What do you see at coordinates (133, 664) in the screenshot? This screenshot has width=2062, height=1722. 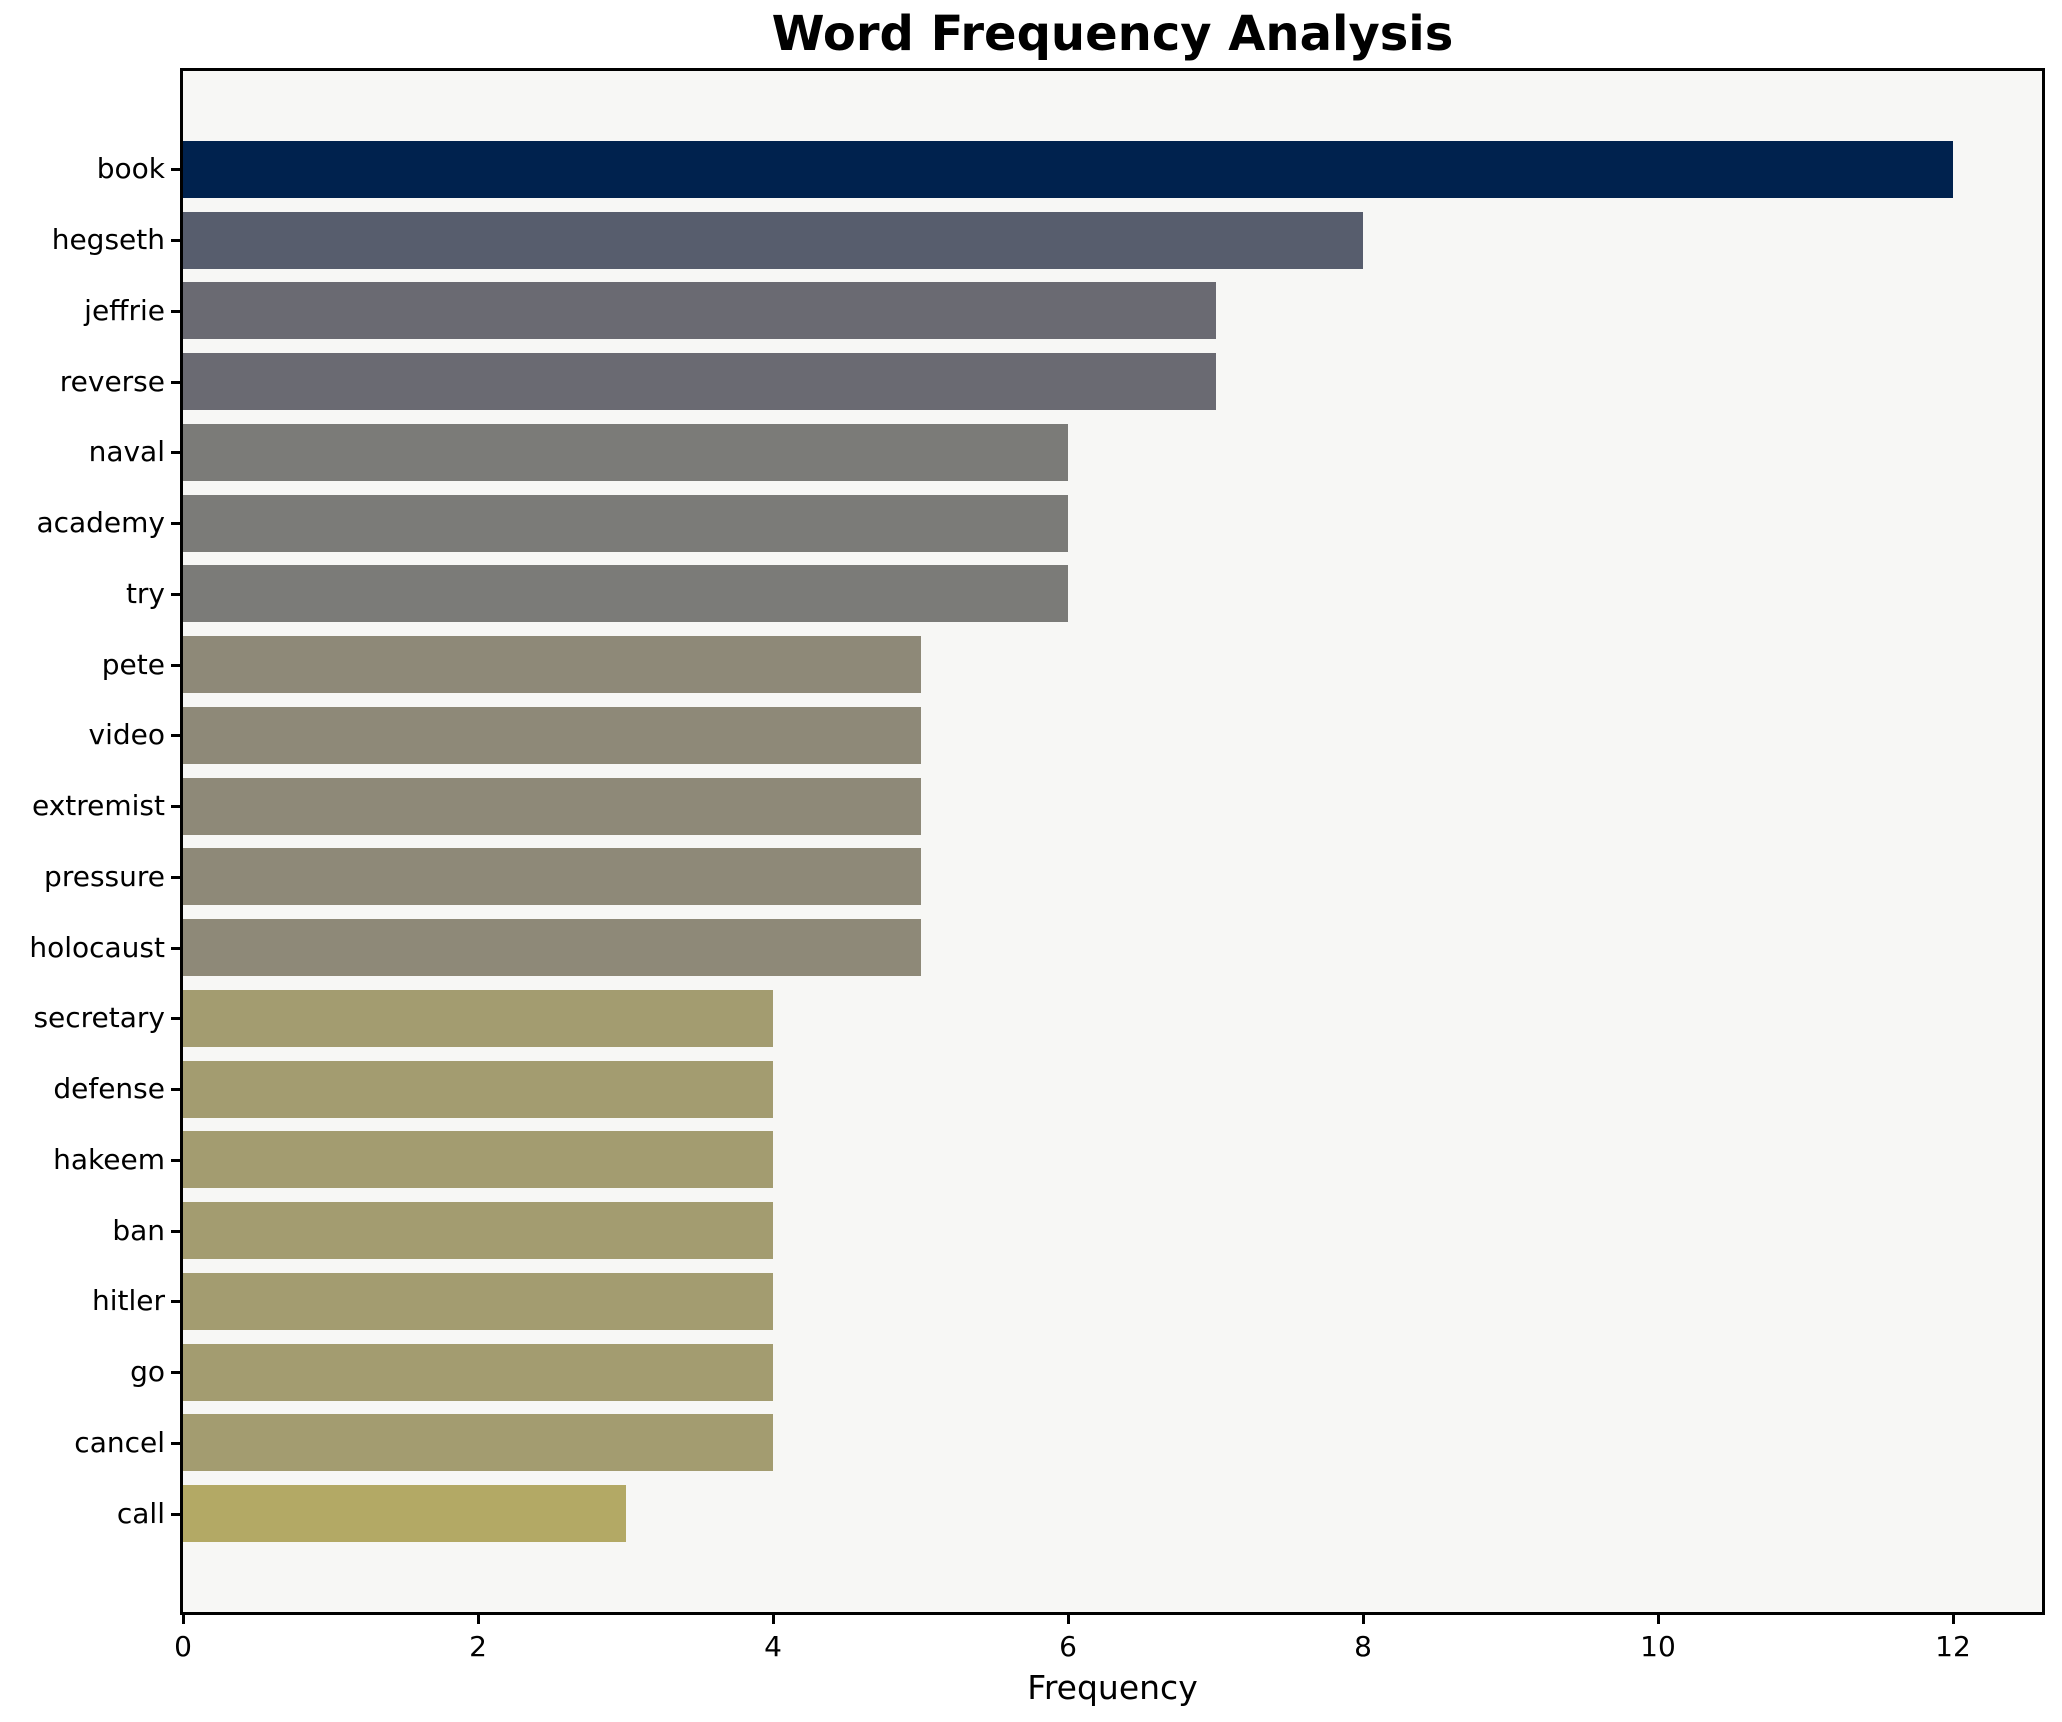 I see `y-tick-label: pete` at bounding box center [133, 664].